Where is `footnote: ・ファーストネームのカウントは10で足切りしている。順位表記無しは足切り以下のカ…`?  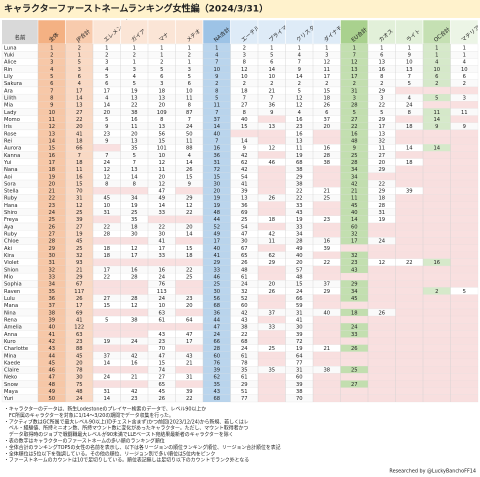
footnote: ・ファーストネームのカウントは10で足切りしている。順位表記無しは足切り以下のカ… is located at coordinates (126, 460).